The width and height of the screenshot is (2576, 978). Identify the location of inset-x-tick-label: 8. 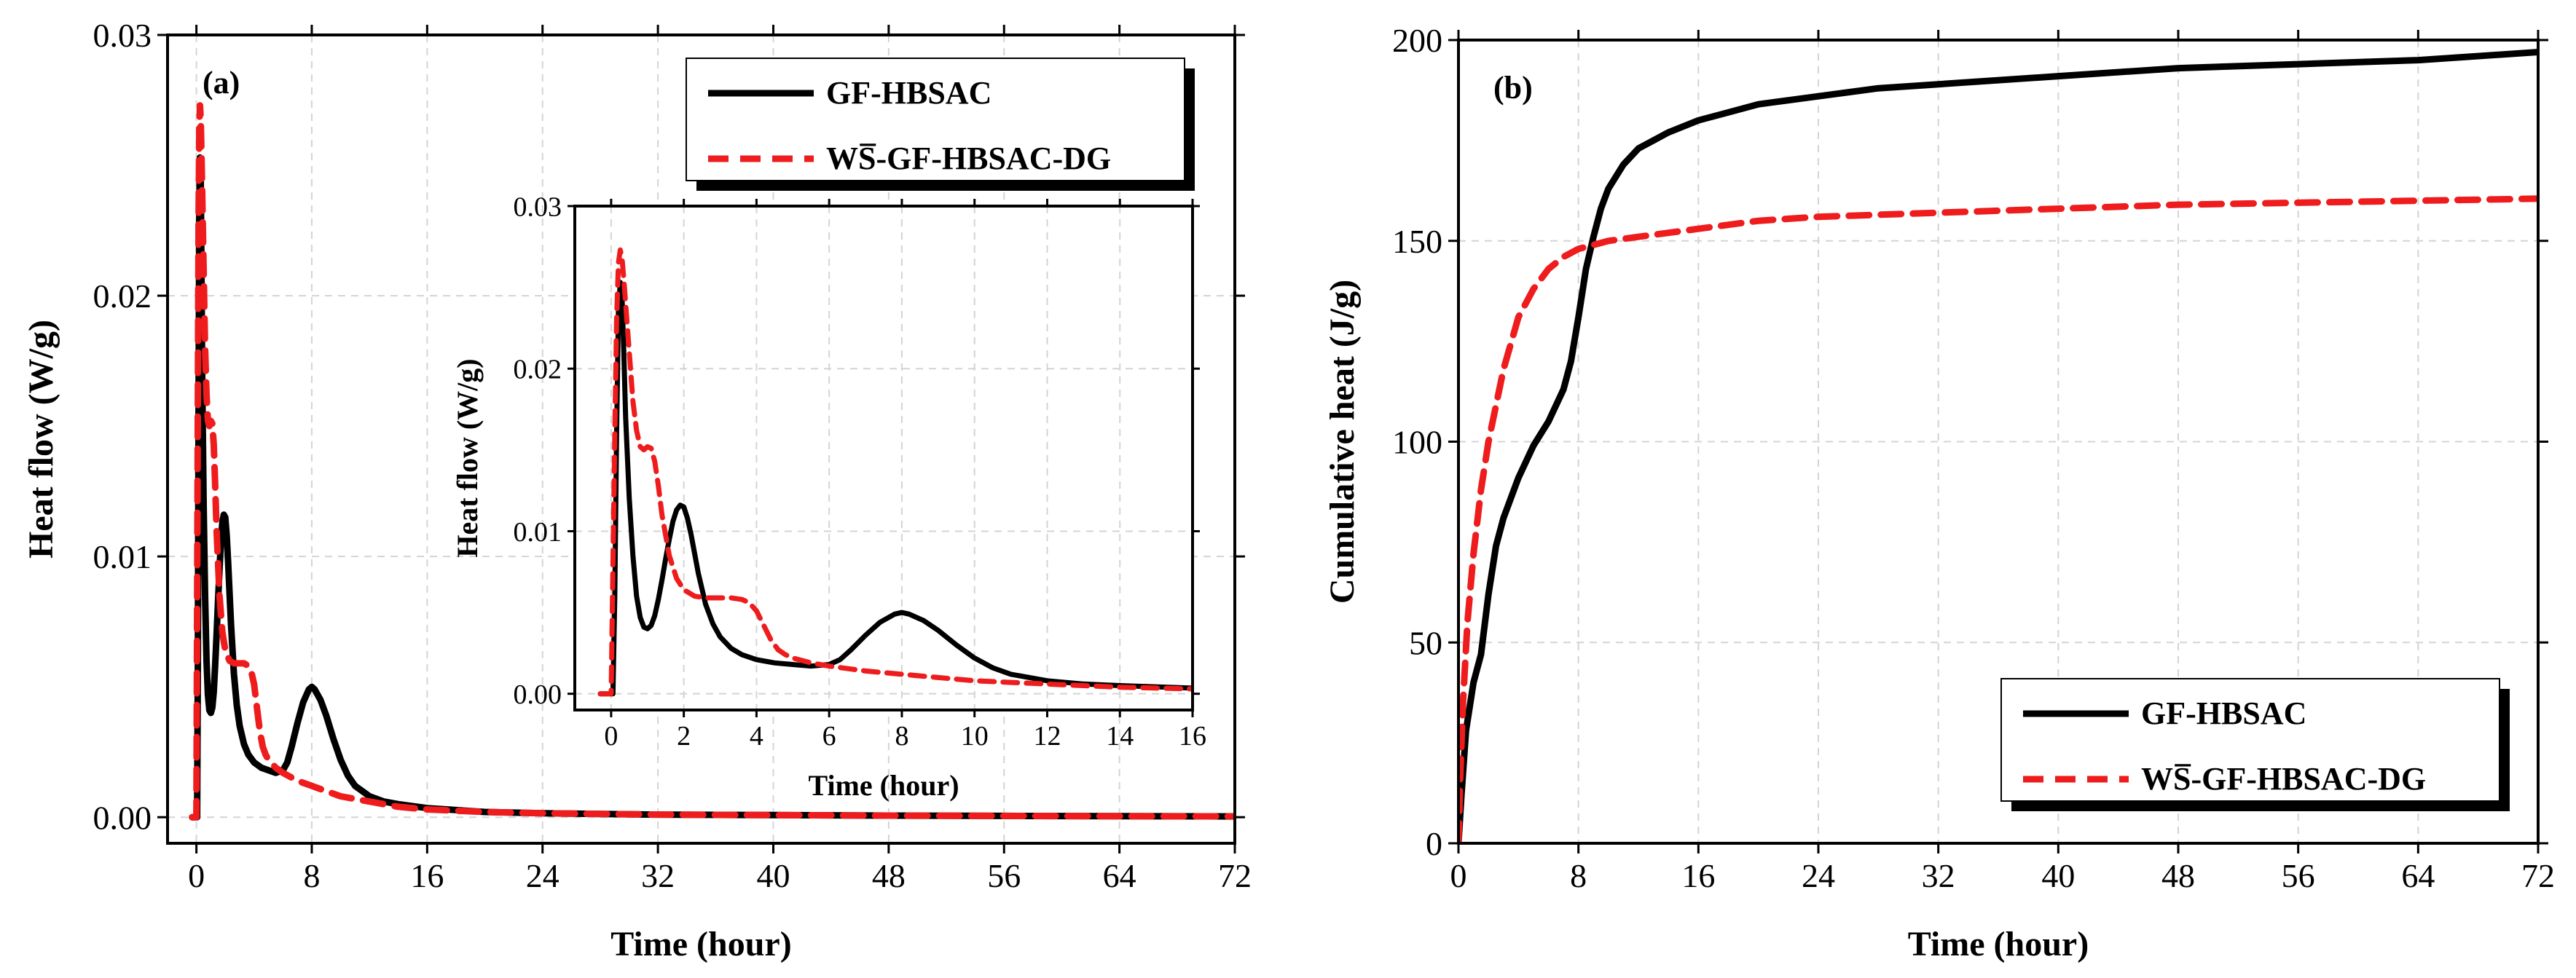
(901, 736).